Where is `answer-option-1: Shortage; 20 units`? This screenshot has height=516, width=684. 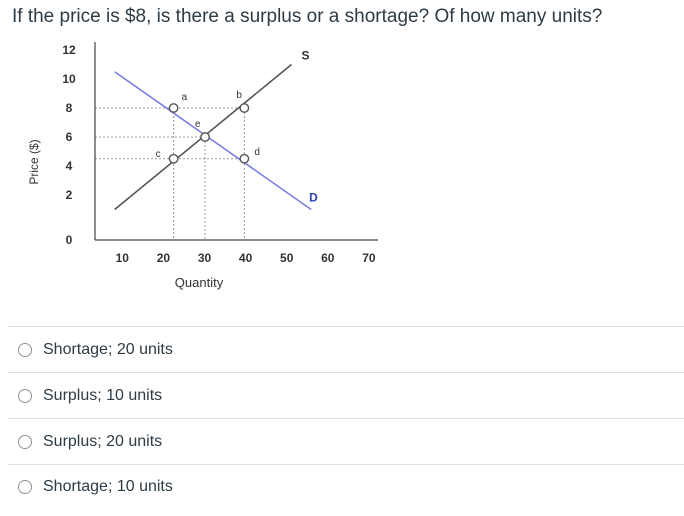
answer-option-1: Shortage; 20 units is located at coordinates (346, 349).